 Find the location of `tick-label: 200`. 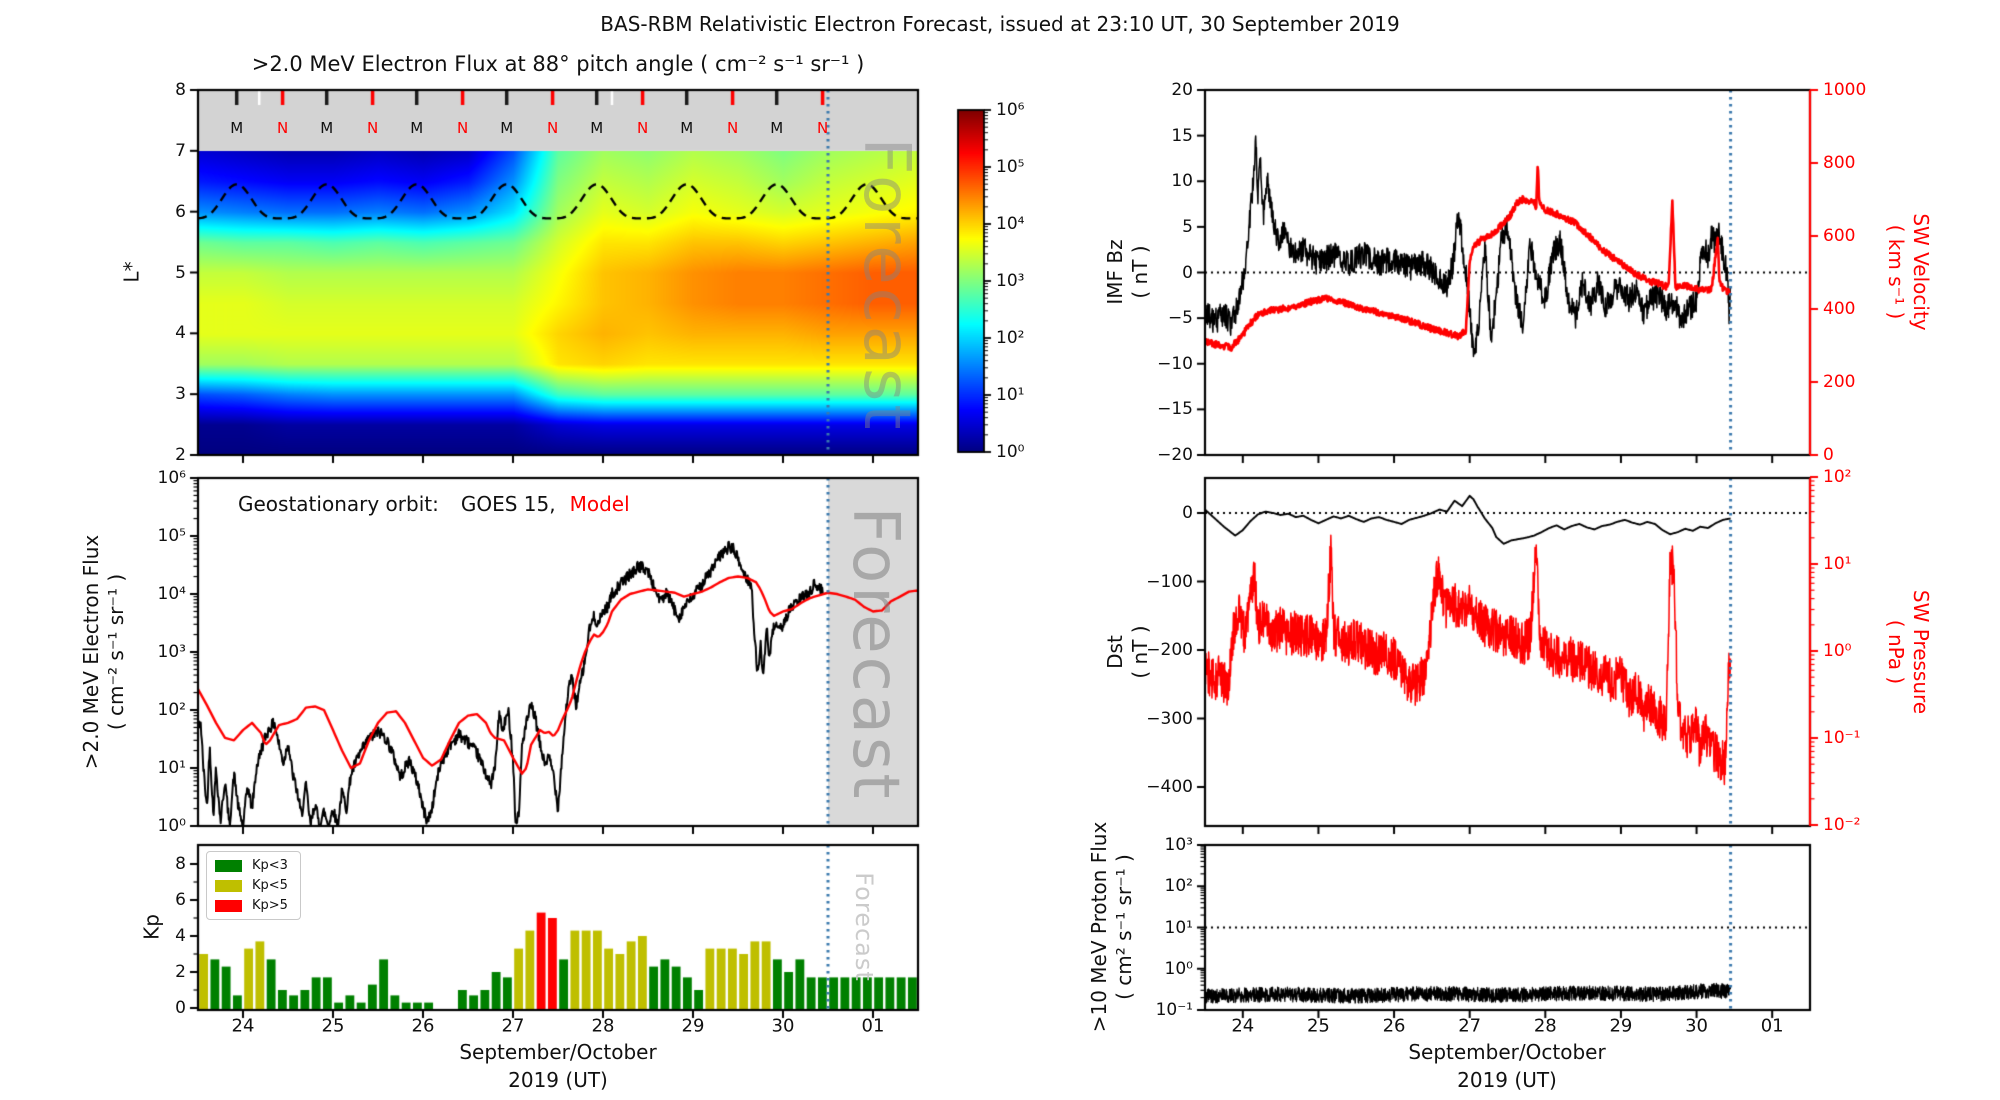

tick-label: 200 is located at coordinates (1839, 382).